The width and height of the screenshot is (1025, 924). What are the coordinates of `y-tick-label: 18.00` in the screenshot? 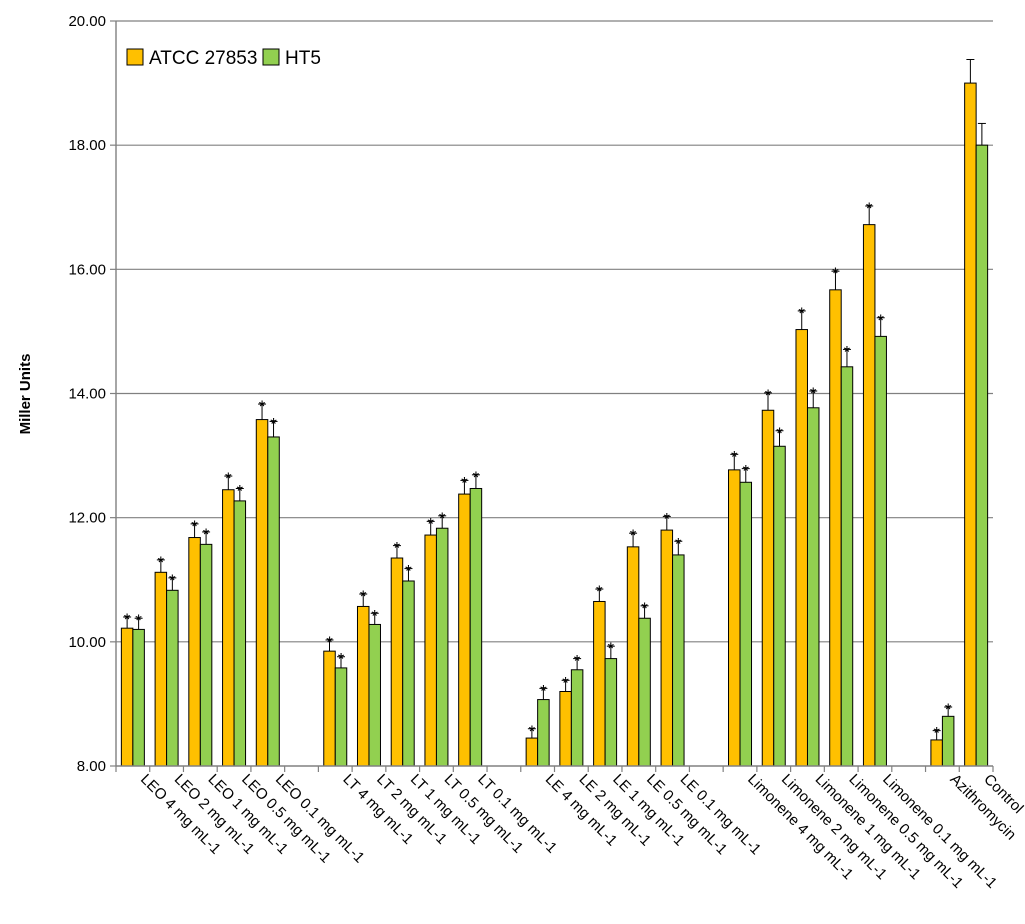 It's located at (87, 145).